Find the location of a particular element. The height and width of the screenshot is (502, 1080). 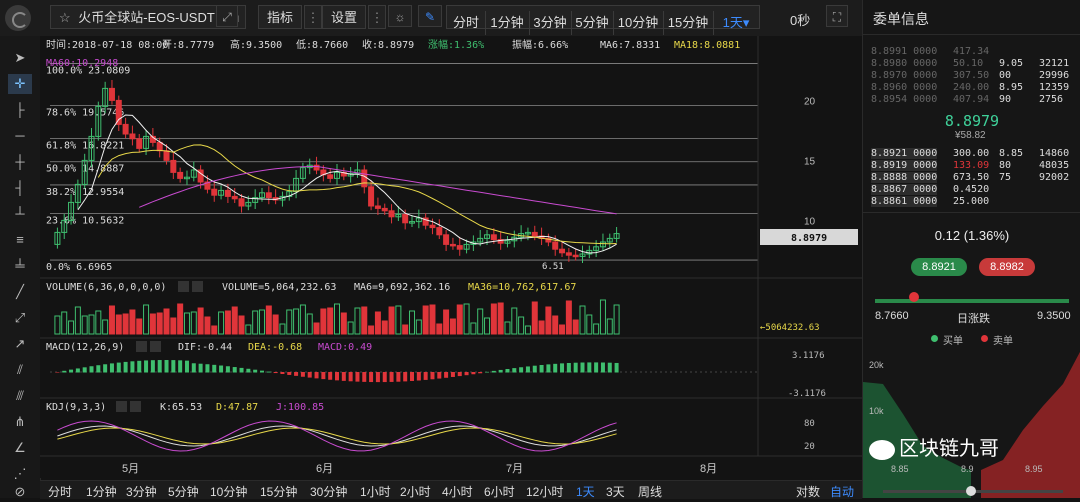

tf-1min: 1分钟 is located at coordinates (507, 23).